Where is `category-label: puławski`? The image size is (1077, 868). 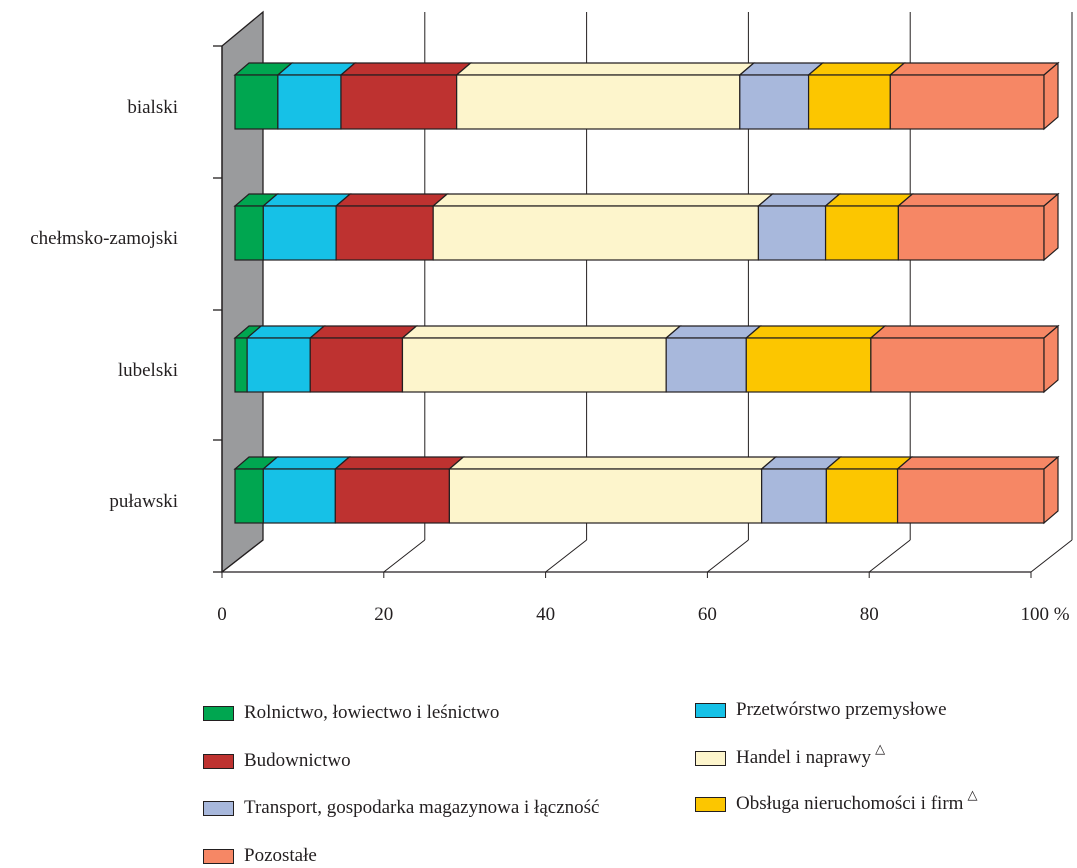
category-label: puławski is located at coordinates (143, 501).